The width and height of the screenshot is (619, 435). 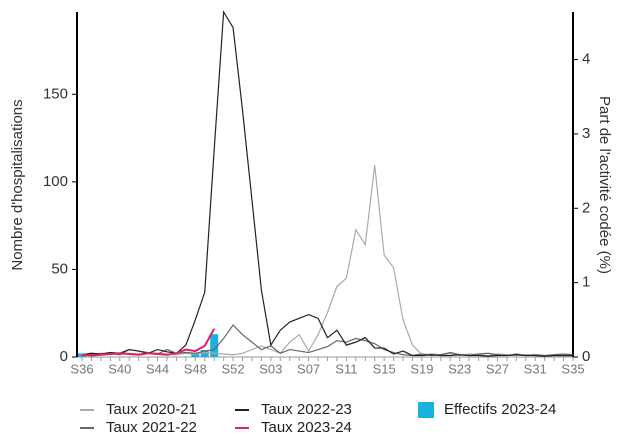 What do you see at coordinates (64, 356) in the screenshot?
I see `y-tick-label: 0` at bounding box center [64, 356].